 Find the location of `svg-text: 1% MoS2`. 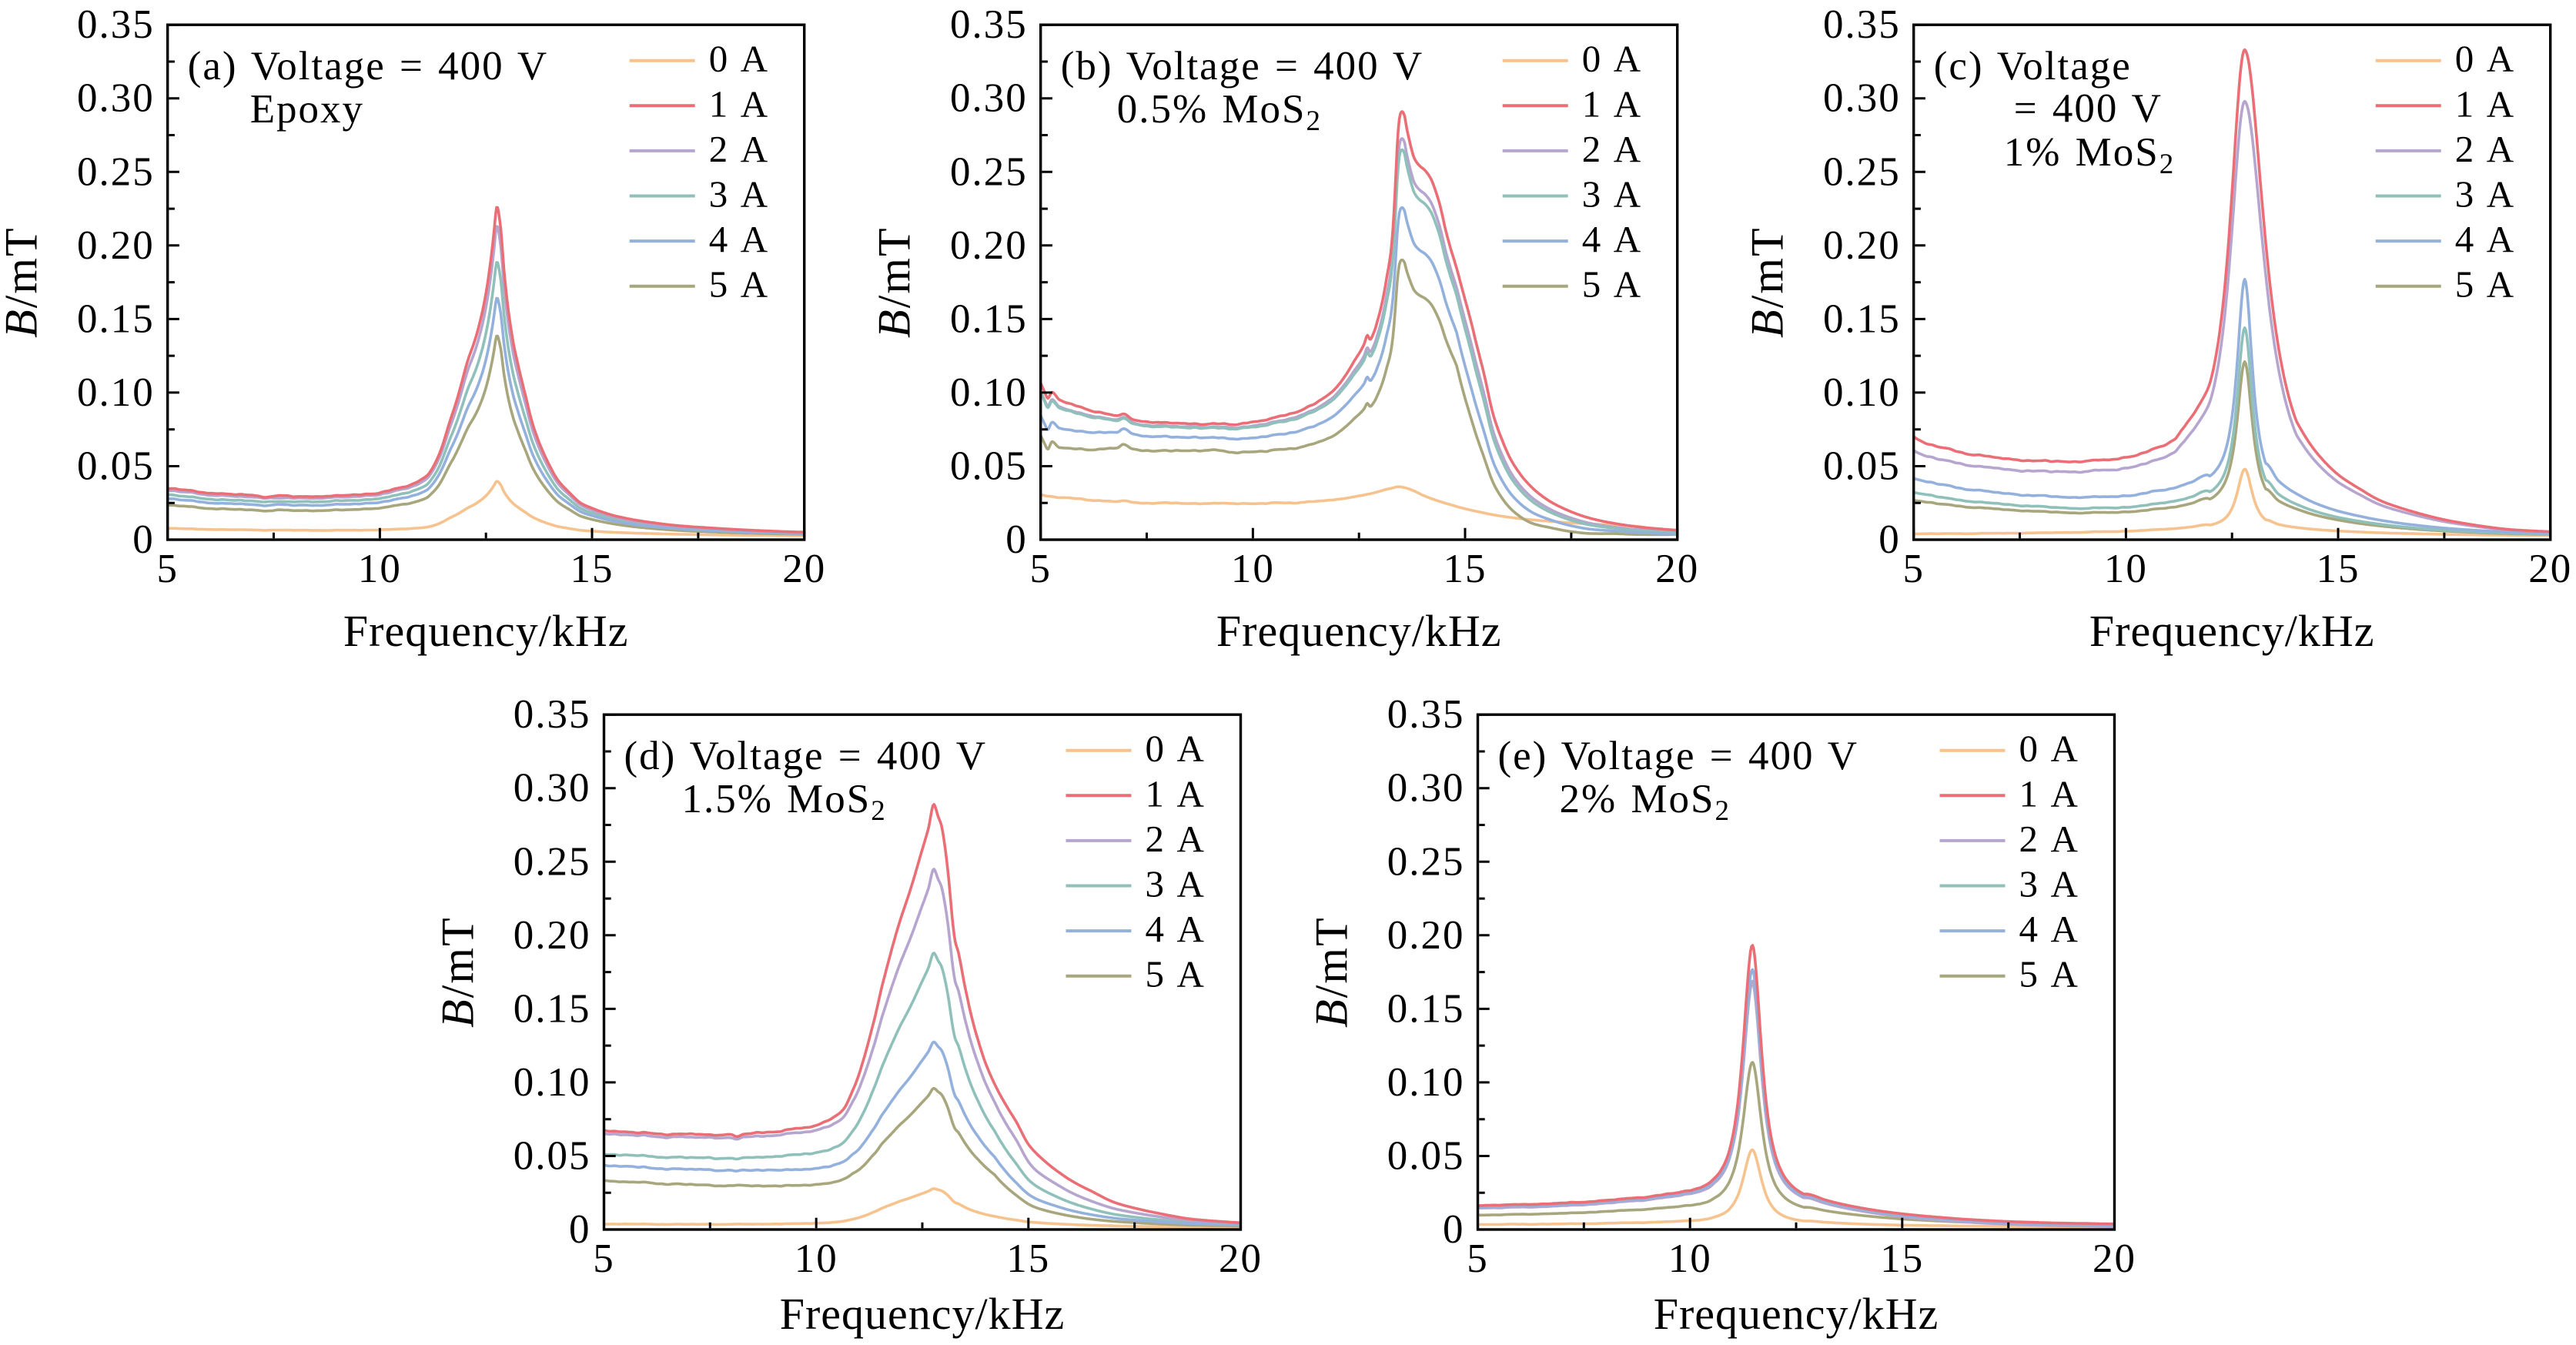

svg-text: 1% MoS2 is located at coordinates (2089, 155).